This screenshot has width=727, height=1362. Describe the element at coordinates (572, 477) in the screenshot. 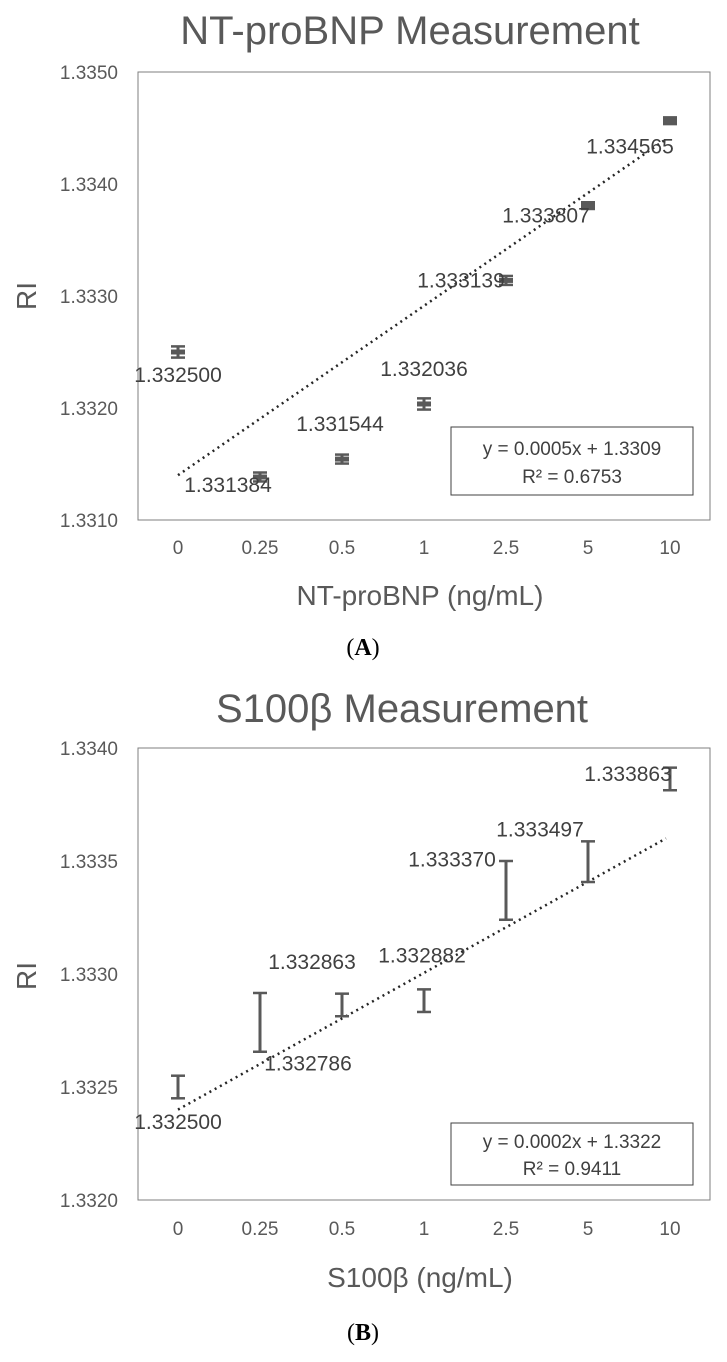

I see `trendline-r2: R² = 0.6753` at that location.